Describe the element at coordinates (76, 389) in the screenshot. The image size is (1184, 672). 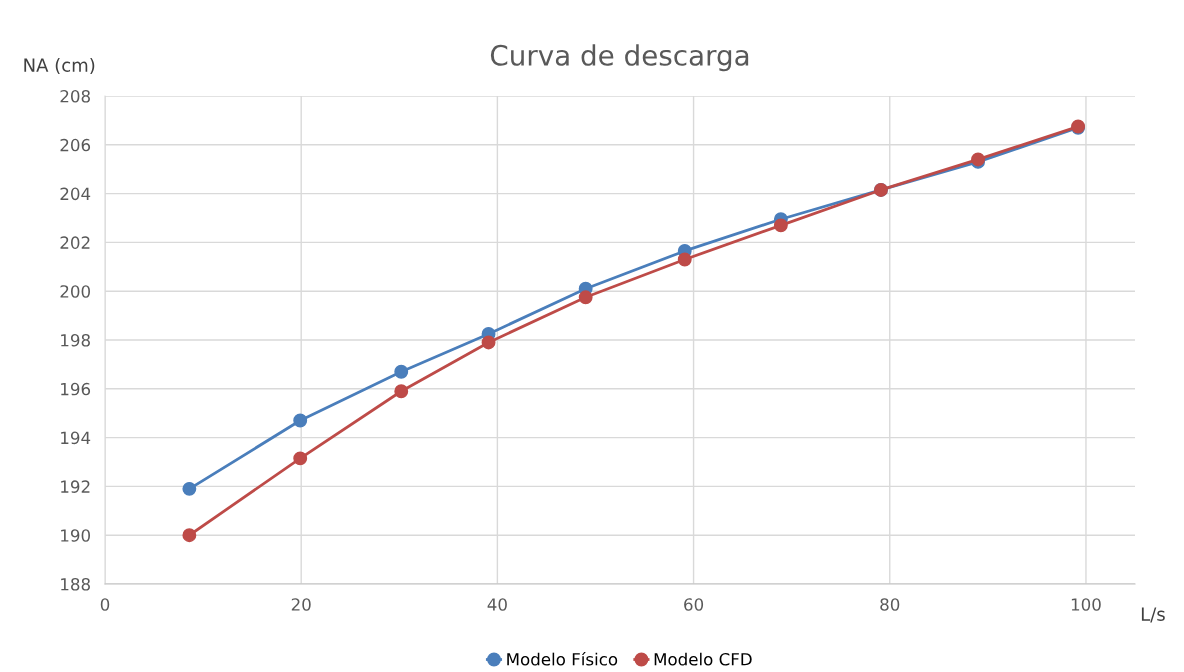
I see `y-tick-label: 196` at that location.